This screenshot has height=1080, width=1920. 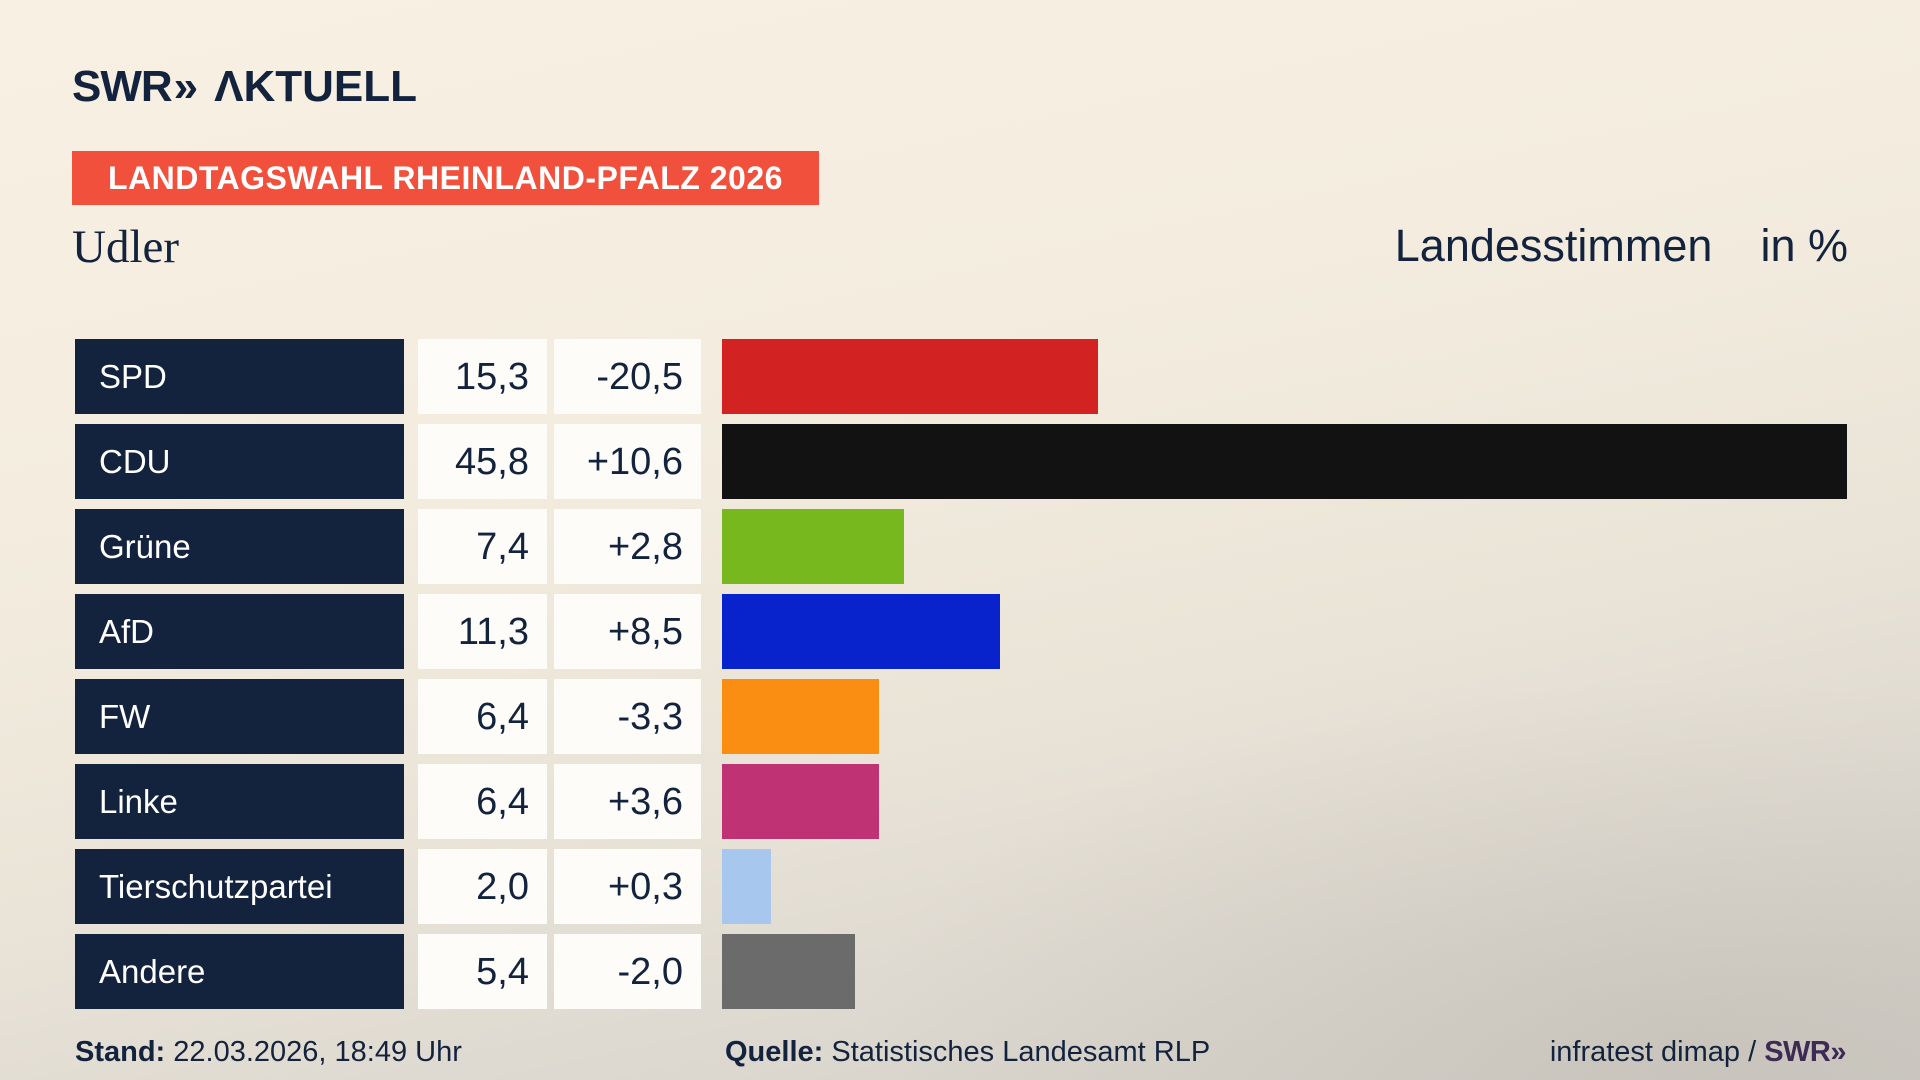 I want to click on logo-chevrons-icon: », so click(x=186, y=86).